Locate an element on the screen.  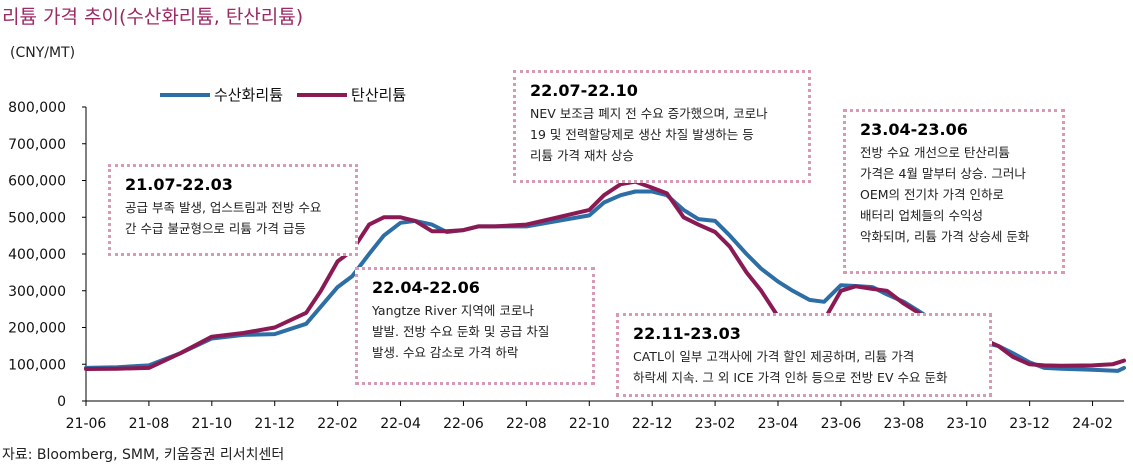
source-note: 자료: Bloomberg, SMM, 키움증권 리서치센터 is located at coordinates (143, 455).